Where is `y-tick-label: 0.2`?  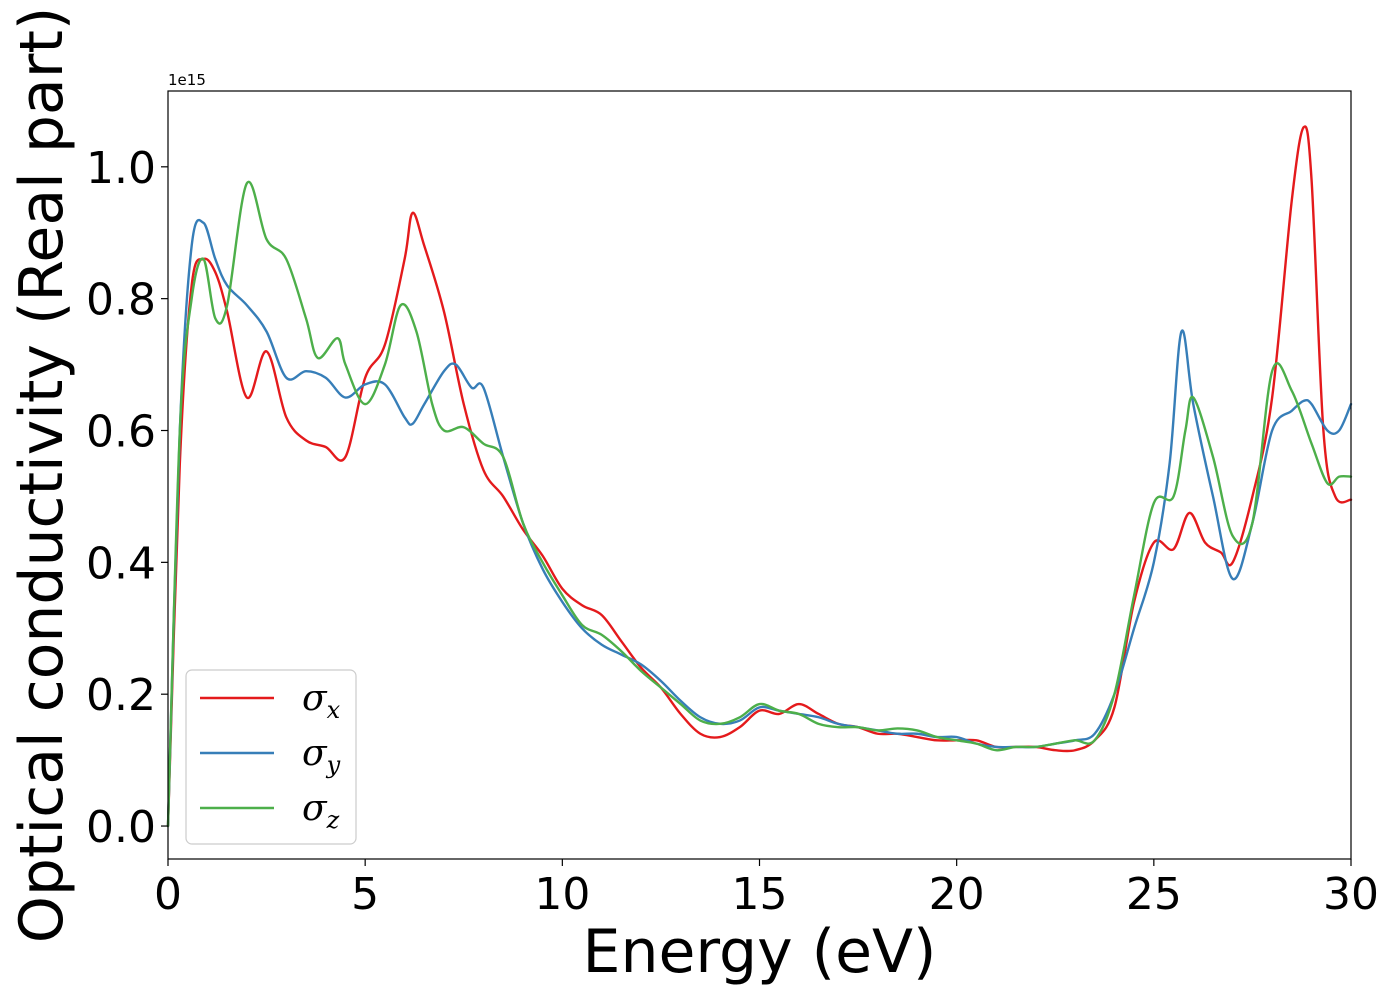 y-tick-label: 0.2 is located at coordinates (121, 695).